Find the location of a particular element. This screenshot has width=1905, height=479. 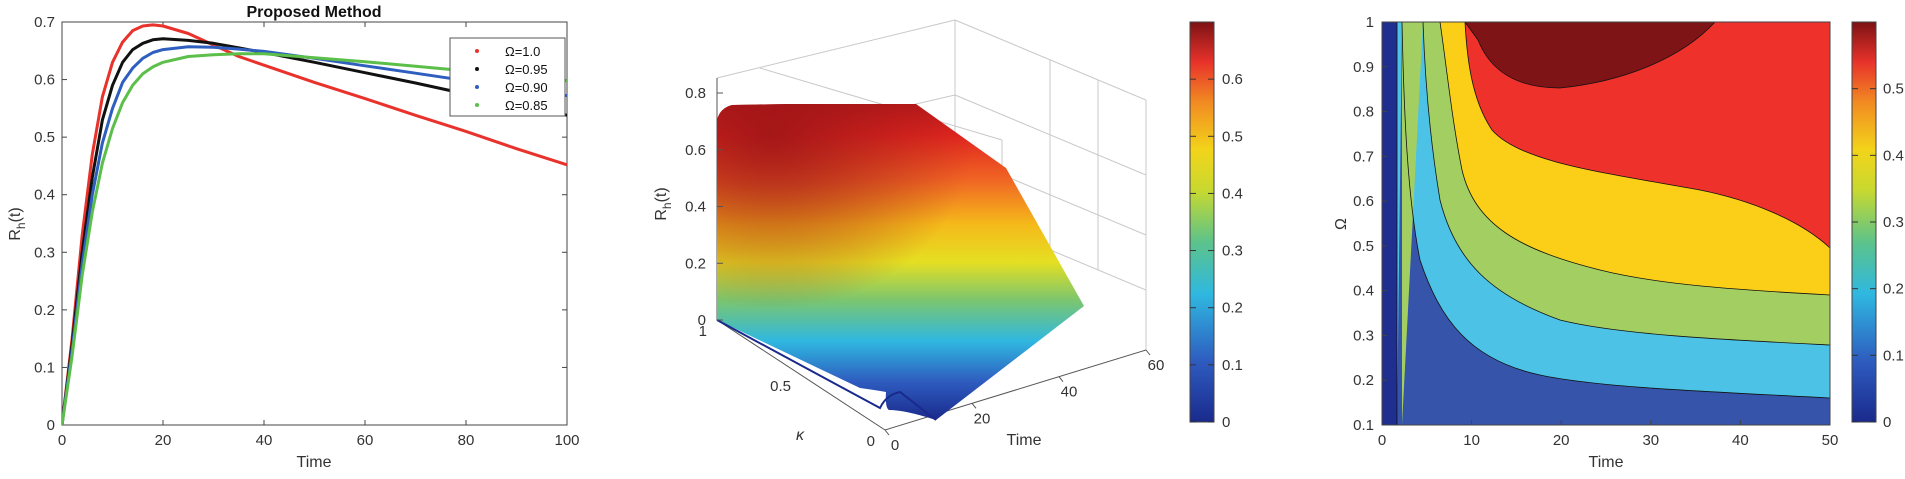

x-tick-label: 80 is located at coordinates (466, 440).